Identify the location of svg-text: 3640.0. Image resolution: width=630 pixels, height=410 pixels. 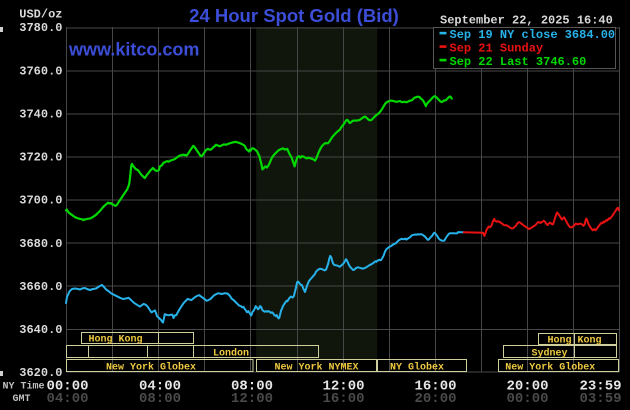
(40, 330).